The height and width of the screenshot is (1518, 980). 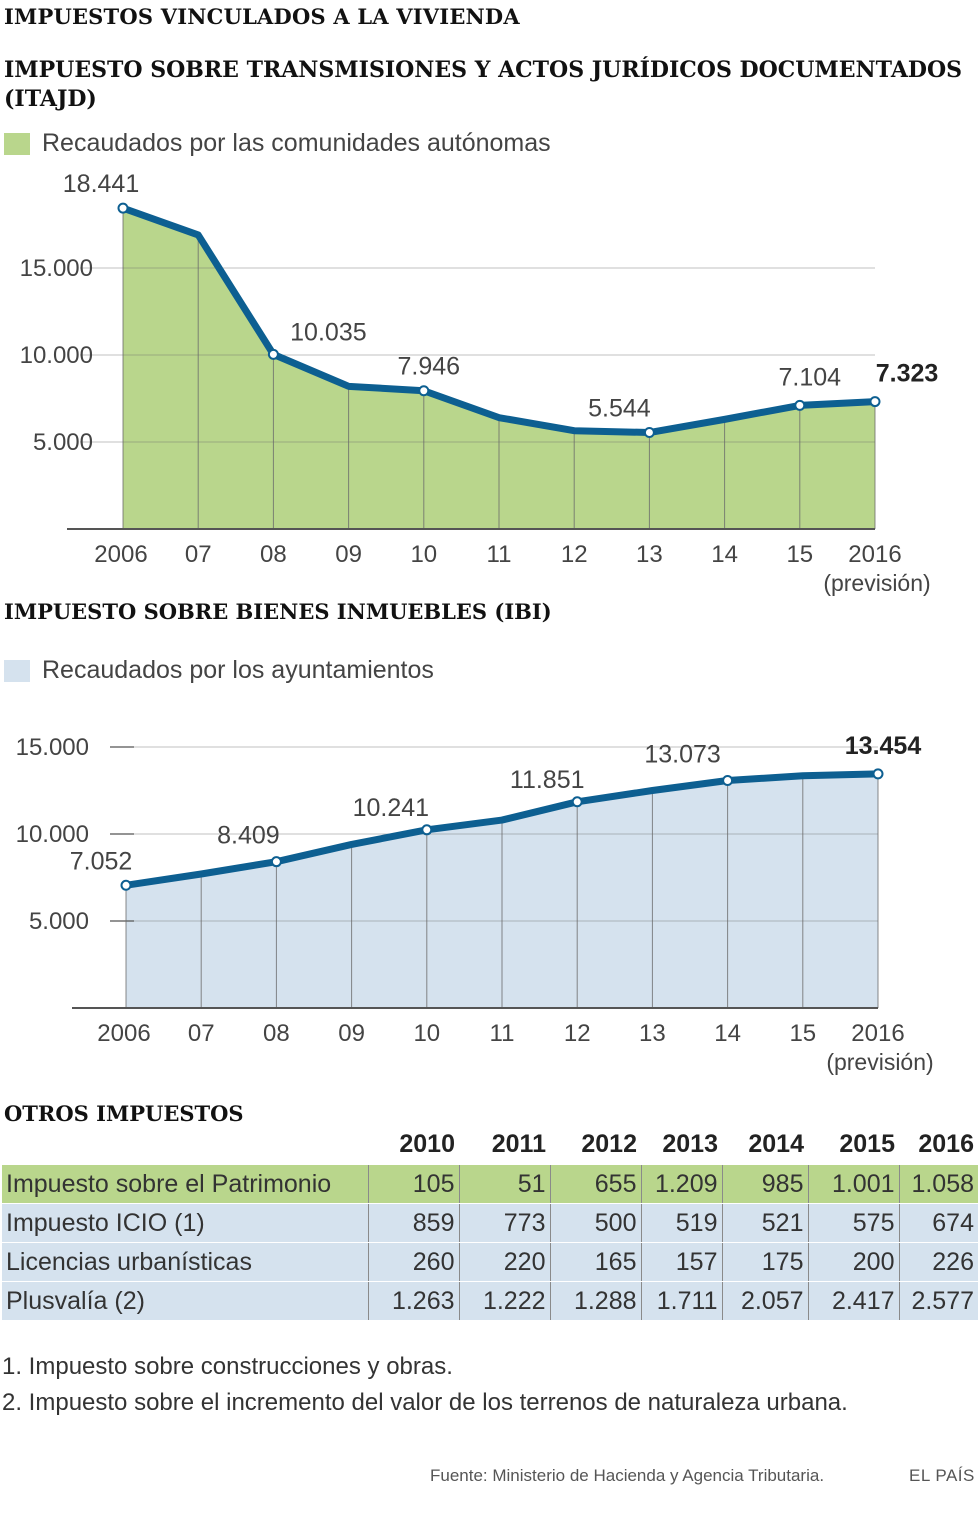 What do you see at coordinates (883, 746) in the screenshot?
I see `ibi-data-label: 13.454` at bounding box center [883, 746].